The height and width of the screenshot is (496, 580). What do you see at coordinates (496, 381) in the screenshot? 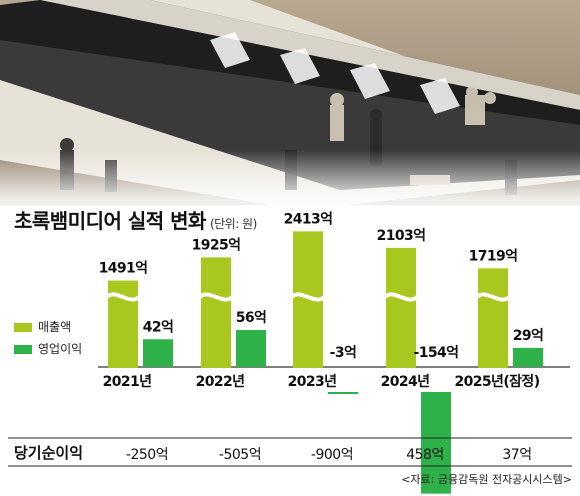
I see `category-label: 2025년(잠정)` at bounding box center [496, 381].